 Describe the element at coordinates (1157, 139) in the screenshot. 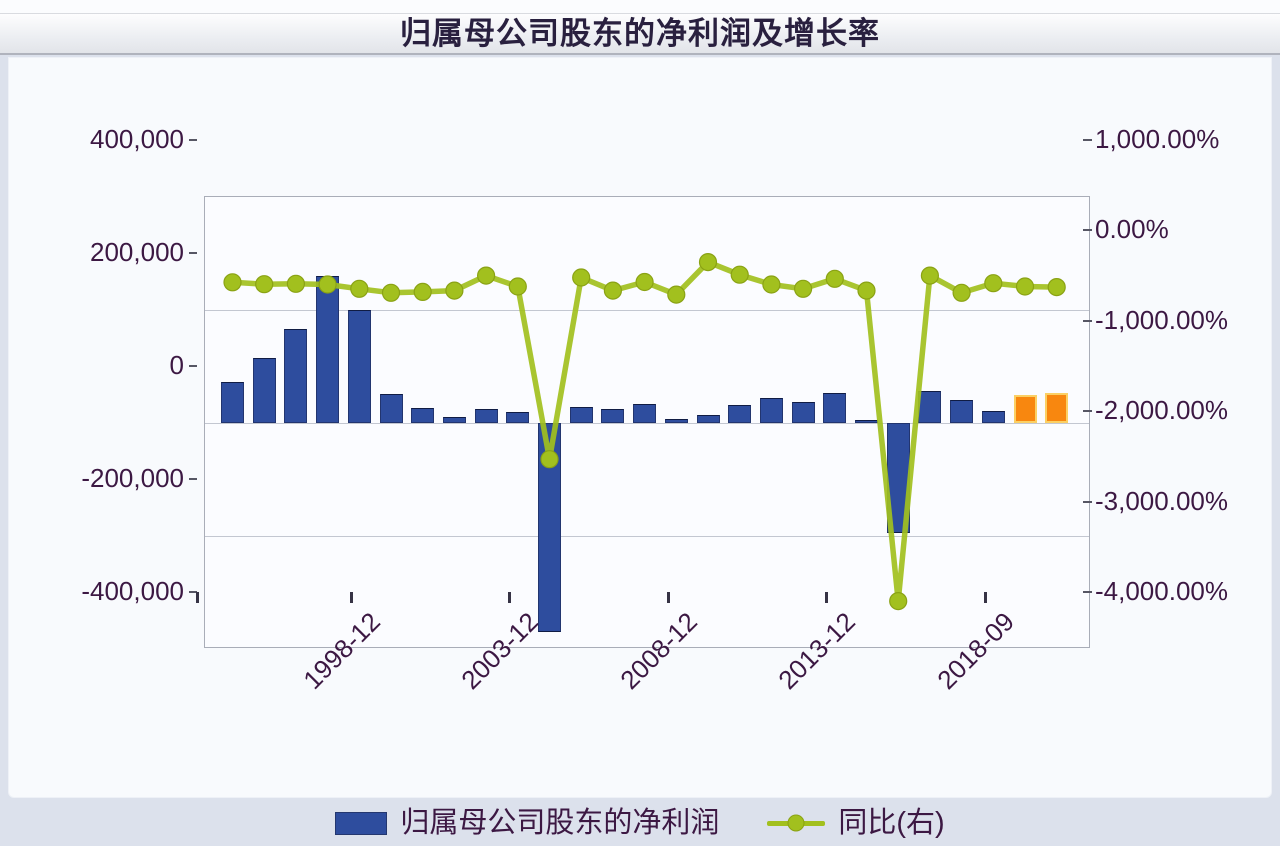

I see `y-axis-right-label: 1,000.00%` at that location.